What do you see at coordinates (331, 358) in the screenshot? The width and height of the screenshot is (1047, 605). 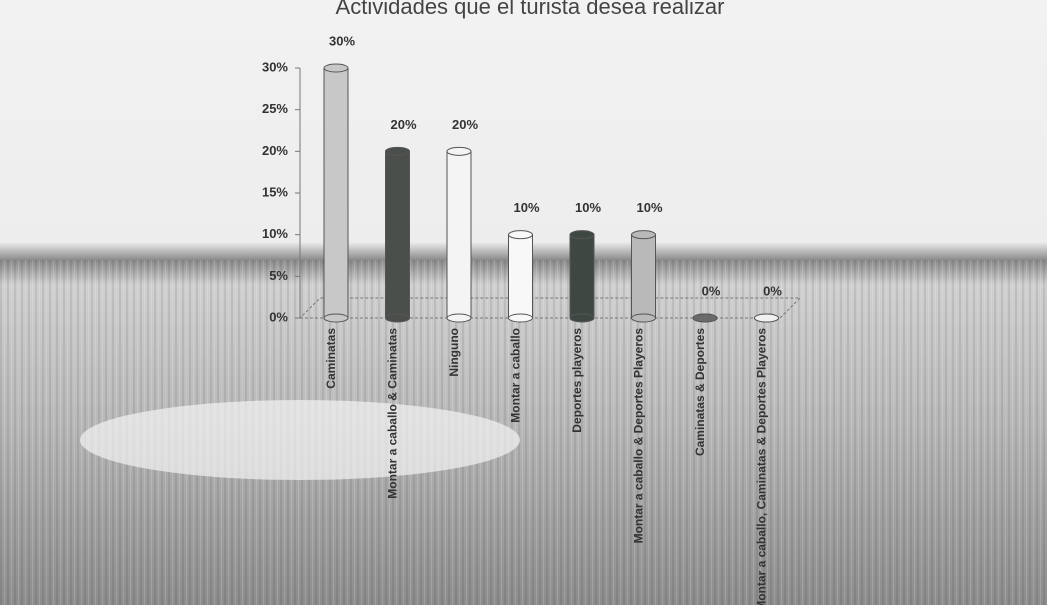 I see `x-tick-label: Caminatas` at bounding box center [331, 358].